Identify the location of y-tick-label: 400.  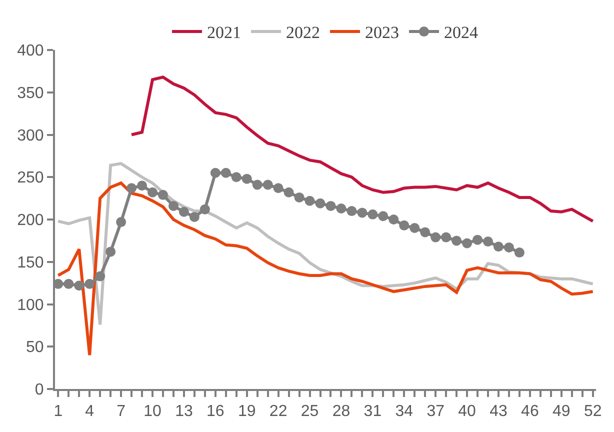
(30, 51).